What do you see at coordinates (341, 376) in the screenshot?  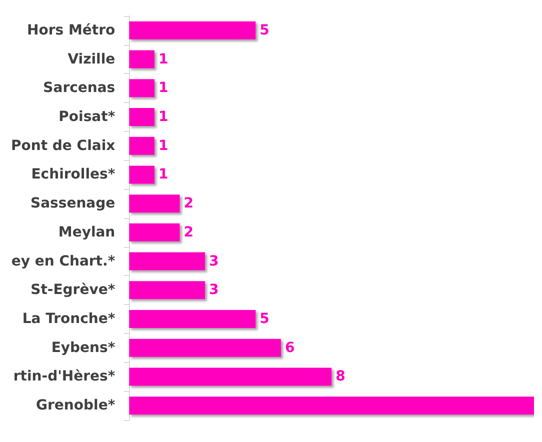 I see `data-label: 8` at bounding box center [341, 376].